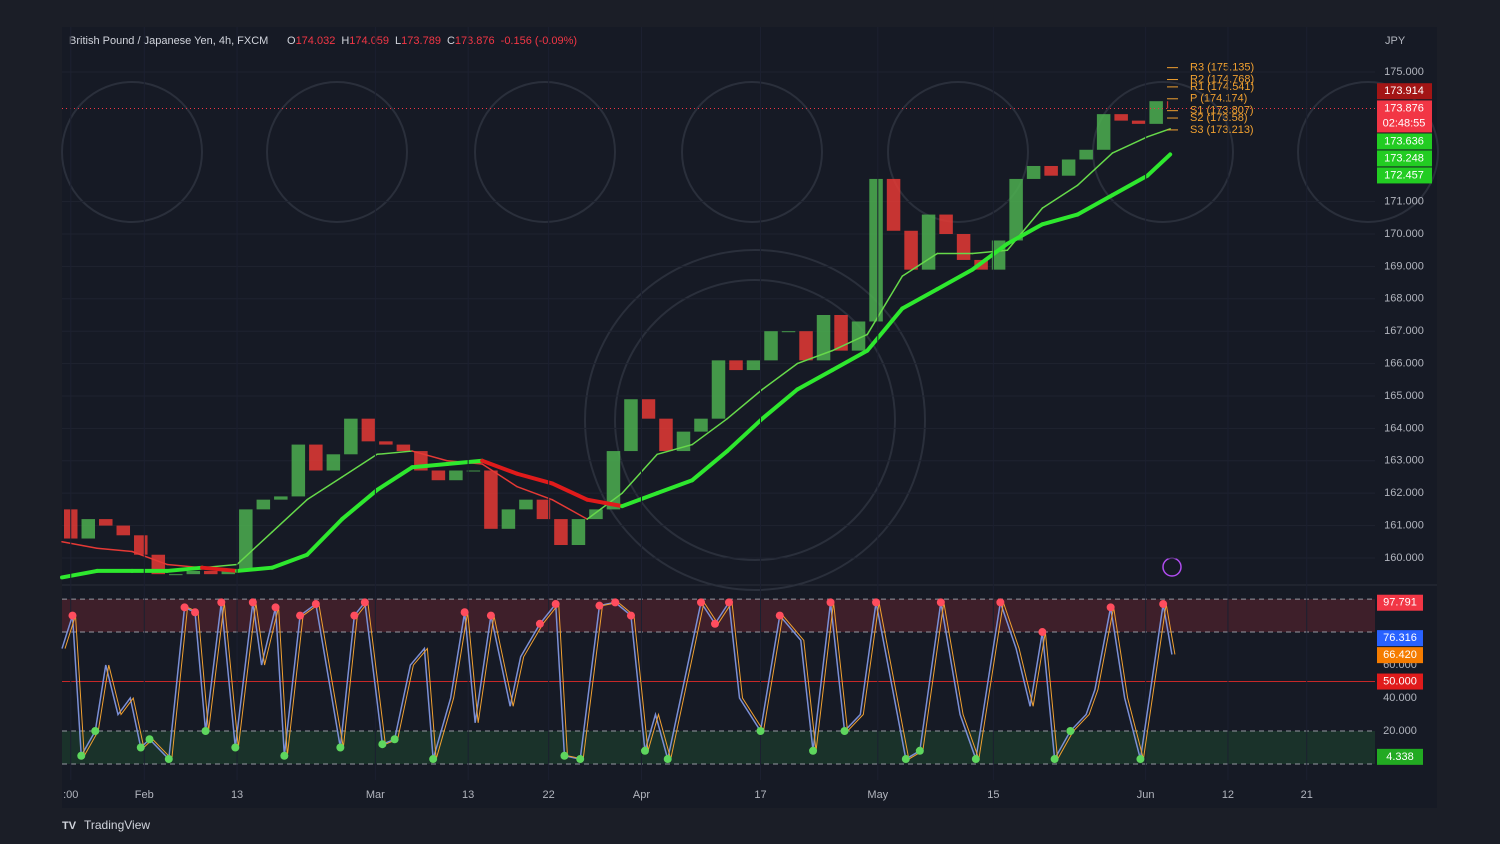 The height and width of the screenshot is (844, 1500). What do you see at coordinates (1404, 331) in the screenshot?
I see `y-tick-label: 167.000` at bounding box center [1404, 331].